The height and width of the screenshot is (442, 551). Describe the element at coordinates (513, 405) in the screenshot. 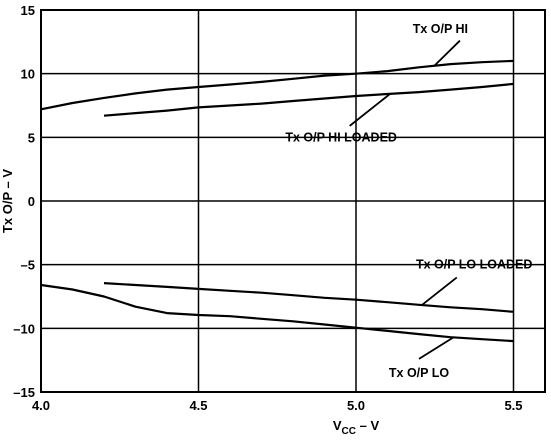

I see `x-tick-label: 5.5` at that location.